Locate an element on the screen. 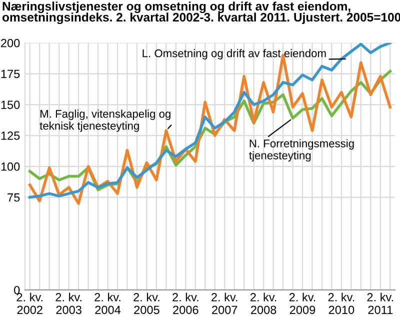 The image size is (400, 320). x-tick-label: 2. kv. 2005 is located at coordinates (147, 303).